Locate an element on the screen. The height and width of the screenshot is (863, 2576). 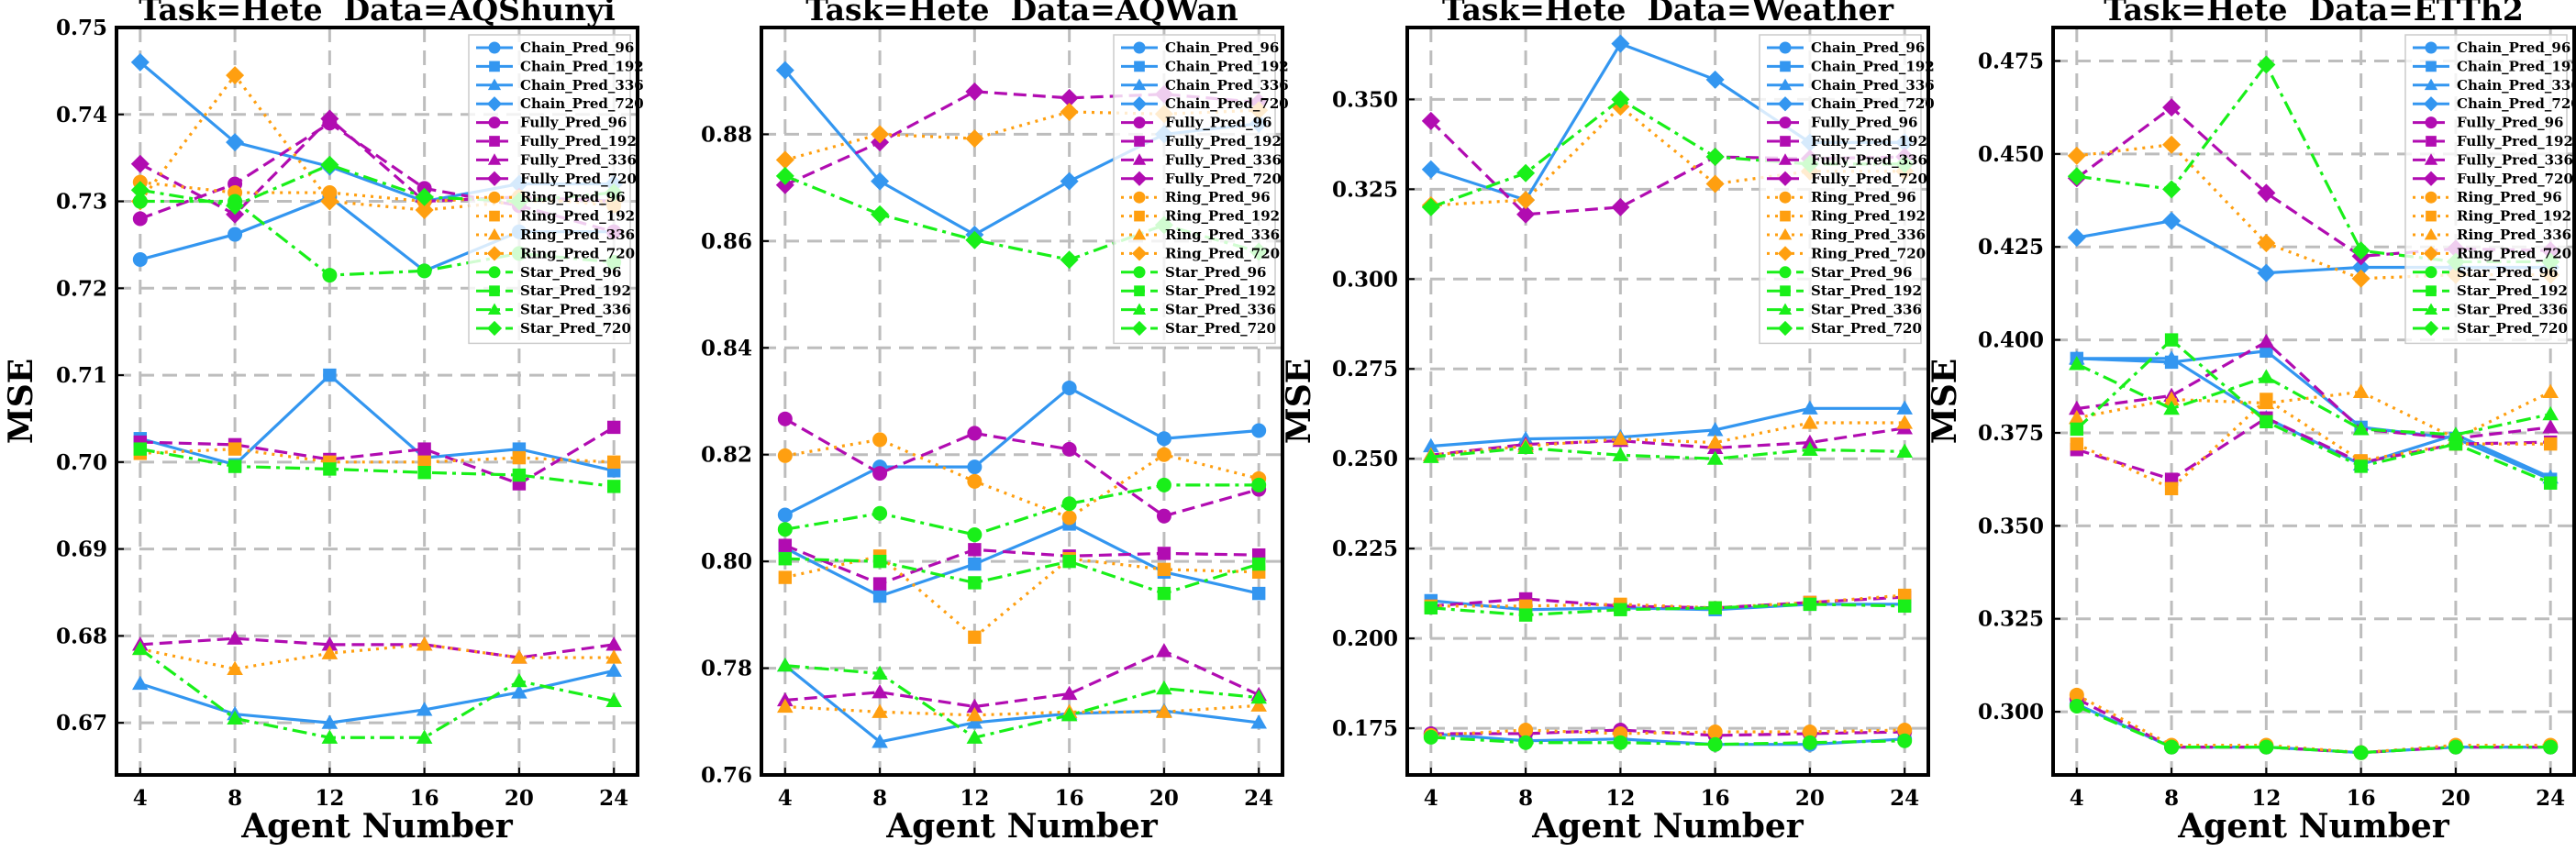
legend-label: Fully_Pred_720 is located at coordinates (1223, 179).